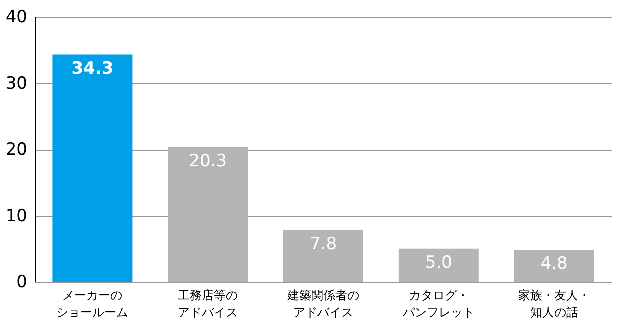  I want to click on data-label: 4.8, so click(554, 264).